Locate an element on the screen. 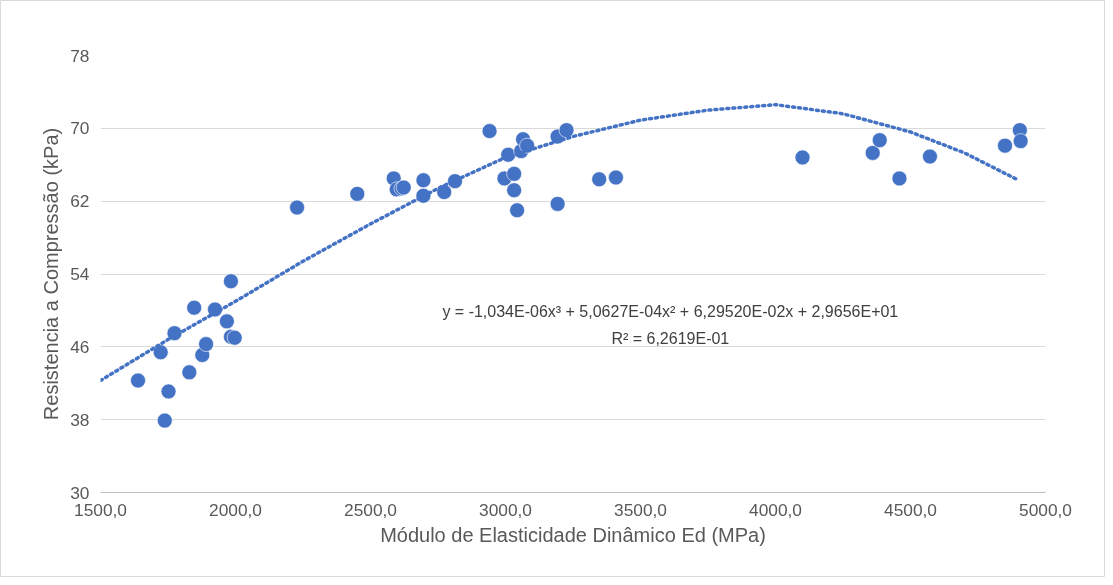 The width and height of the screenshot is (1113, 585). y-tick-label: 62 is located at coordinates (80, 201).